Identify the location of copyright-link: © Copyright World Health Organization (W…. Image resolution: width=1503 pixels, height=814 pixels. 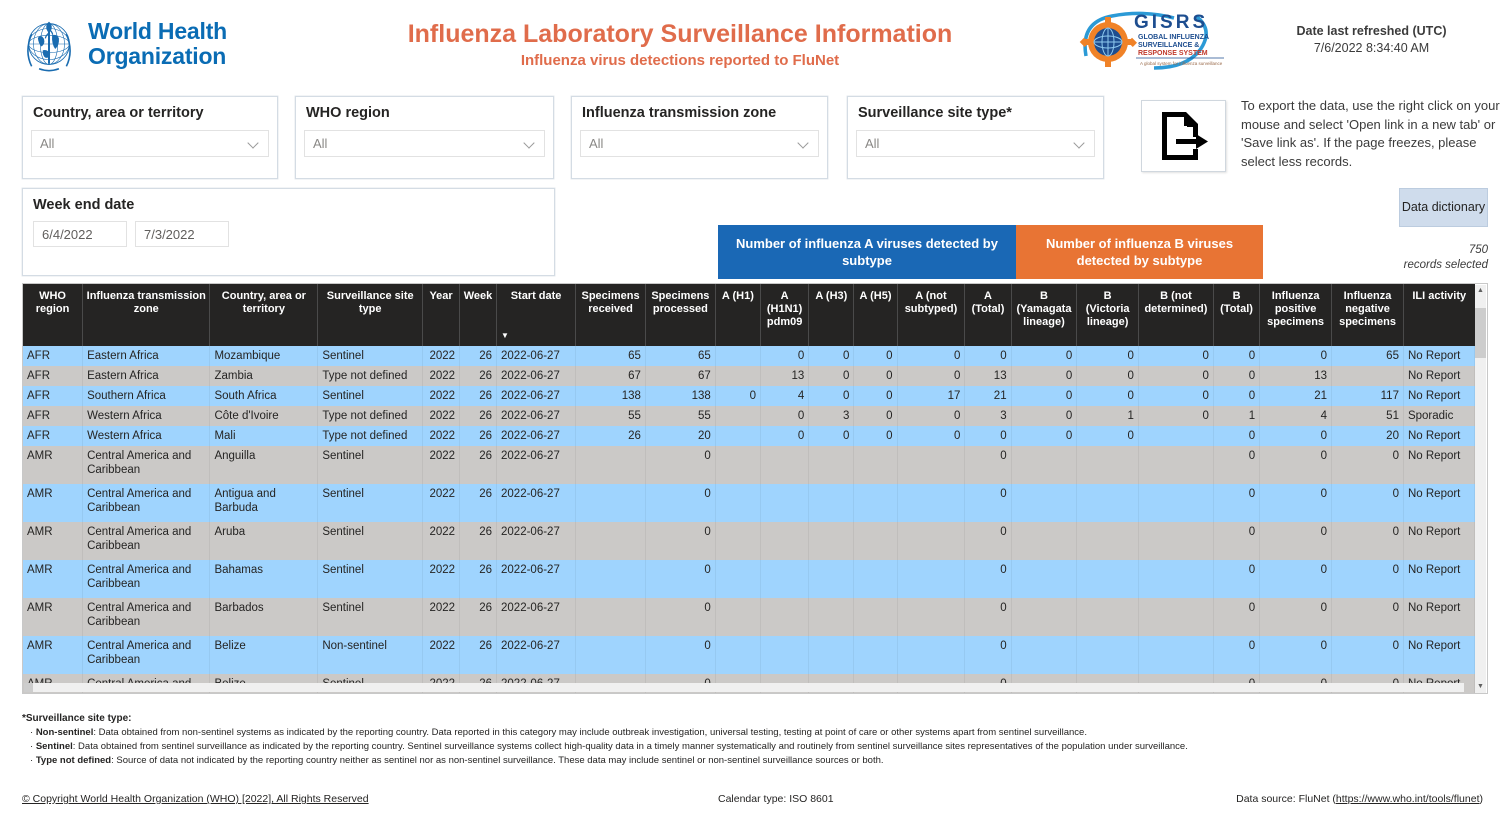
(195, 799).